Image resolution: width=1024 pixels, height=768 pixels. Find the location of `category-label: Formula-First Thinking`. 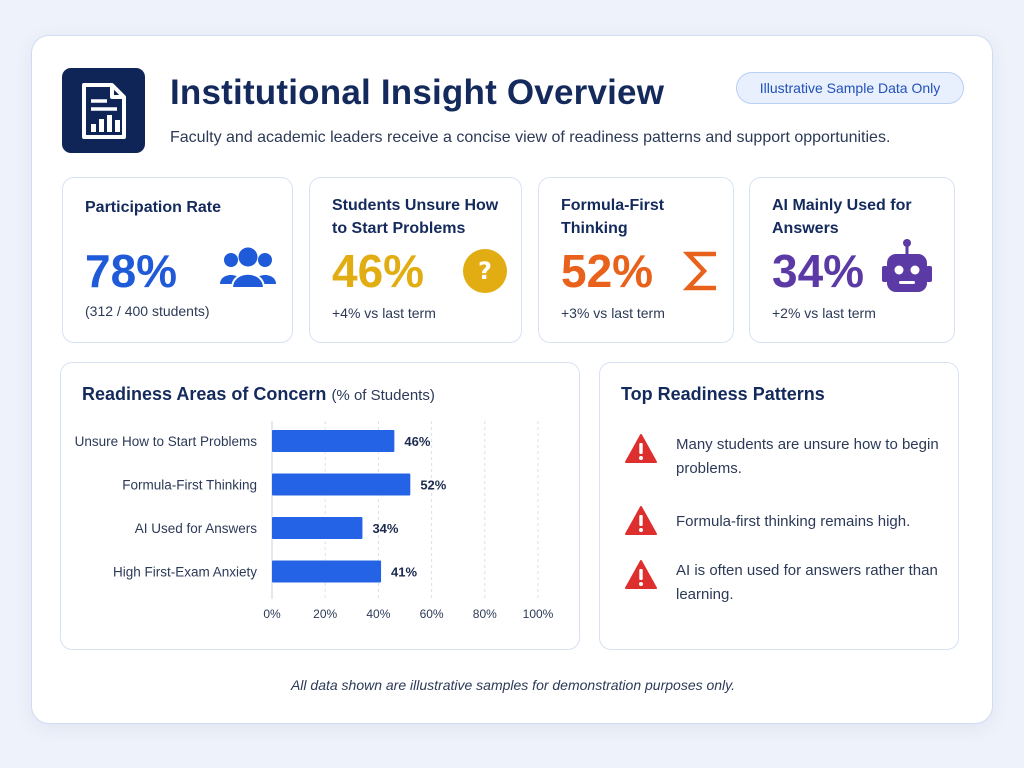

category-label: Formula-First Thinking is located at coordinates (189, 485).